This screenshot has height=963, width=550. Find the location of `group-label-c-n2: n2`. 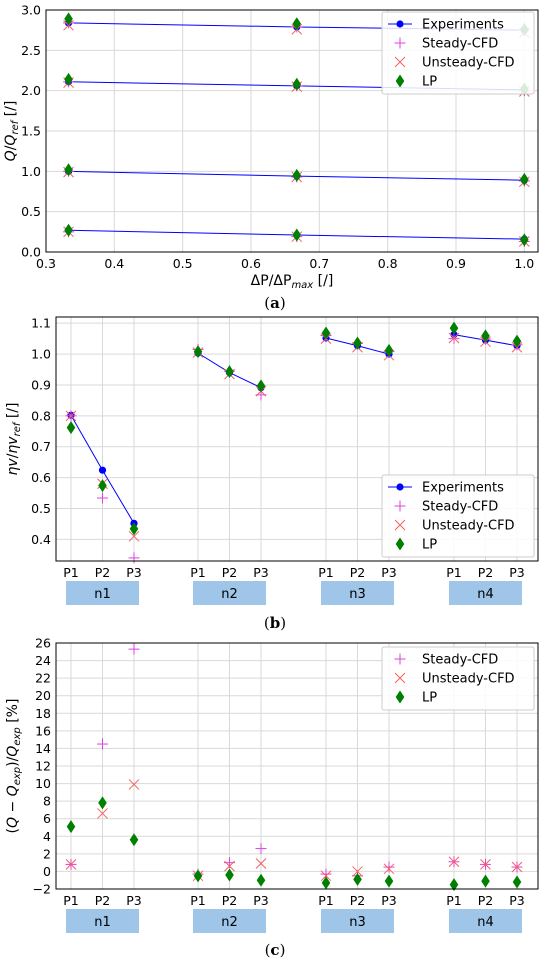

group-label-c-n2: n2 is located at coordinates (229, 922).